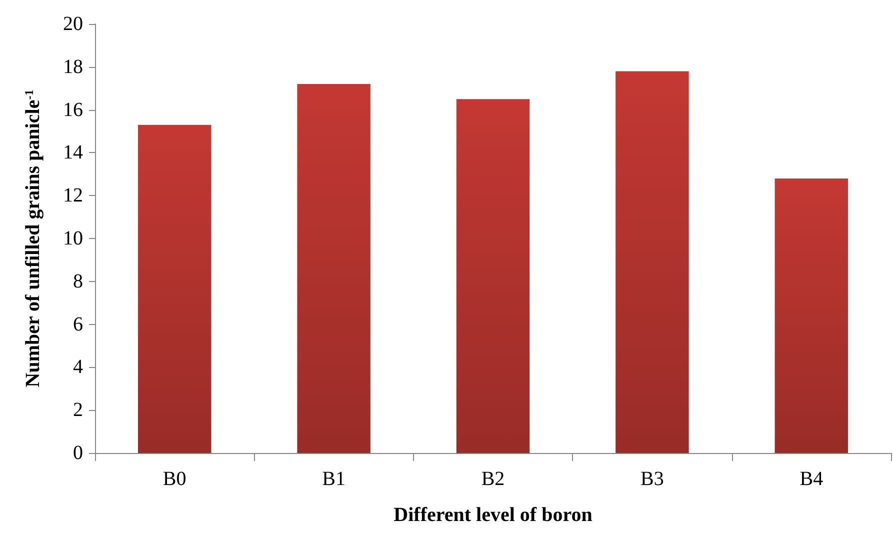 Image resolution: width=893 pixels, height=533 pixels. I want to click on x-tick-label: B3, so click(652, 479).